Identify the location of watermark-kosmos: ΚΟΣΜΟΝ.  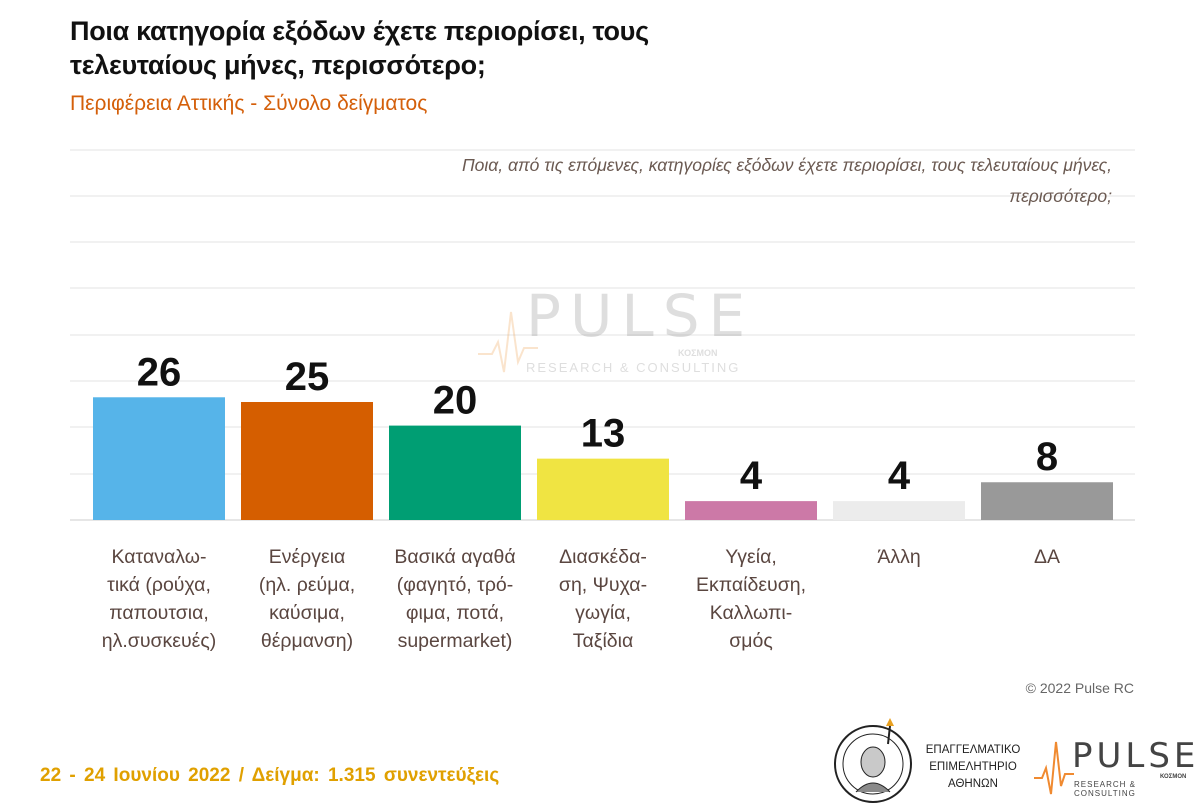
(698, 353).